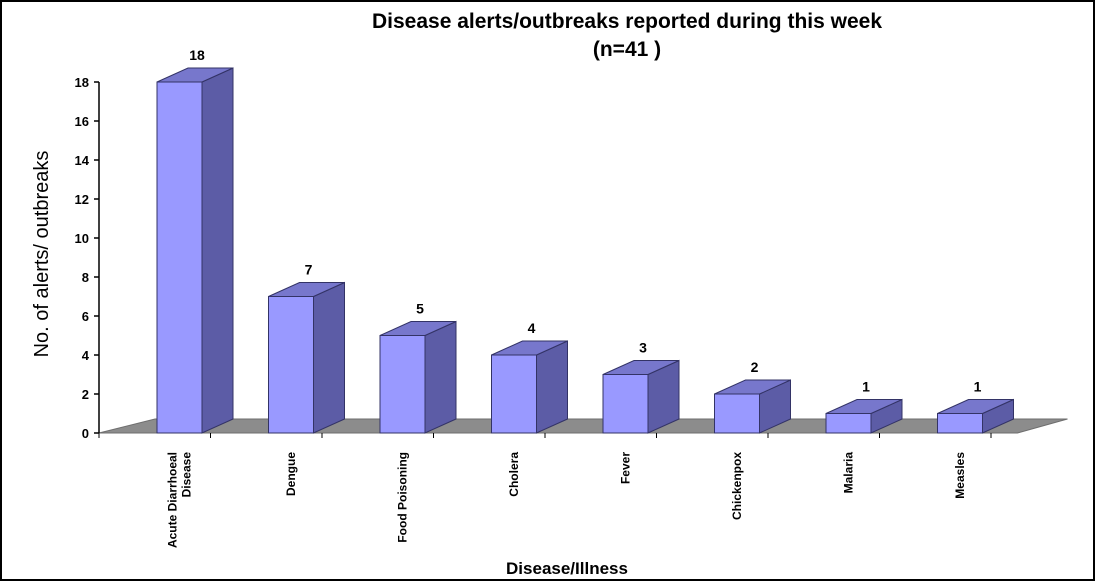 The image size is (1095, 581). Describe the element at coordinates (643, 348) in the screenshot. I see `data-label: 3` at that location.